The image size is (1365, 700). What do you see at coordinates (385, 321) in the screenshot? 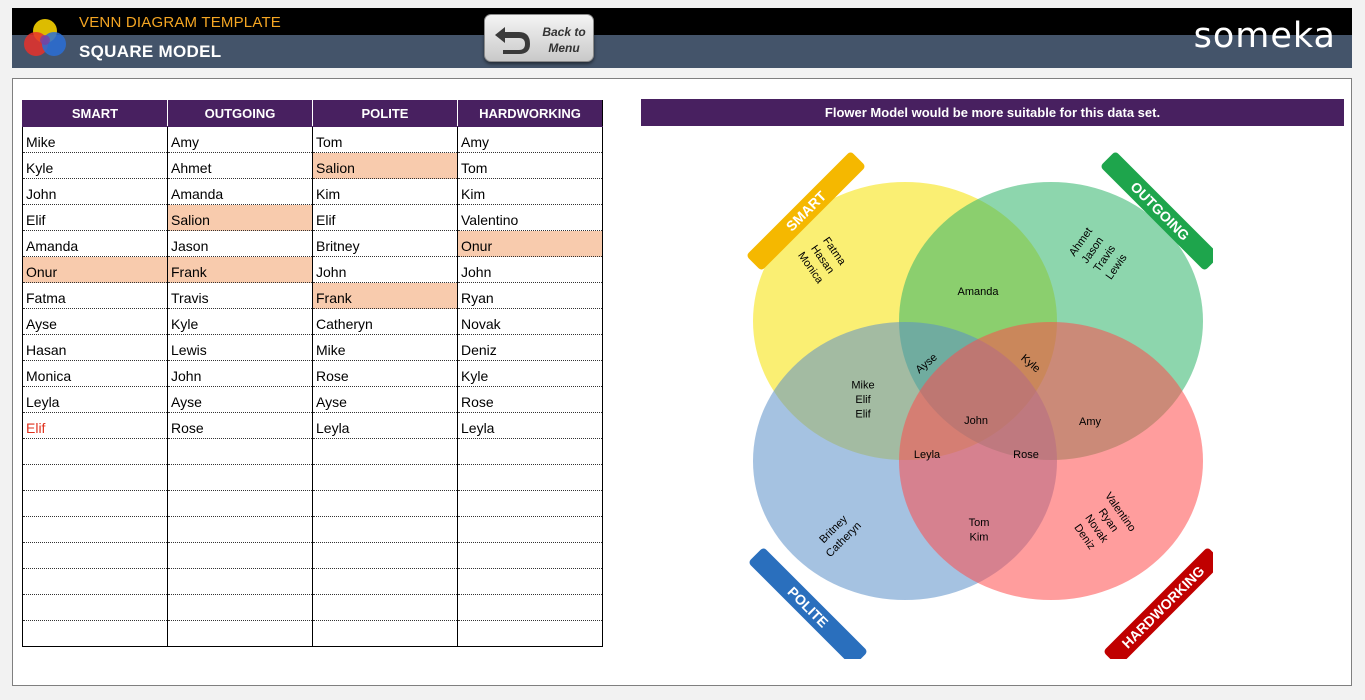
I see `table-cell: Catheryn` at bounding box center [385, 321].